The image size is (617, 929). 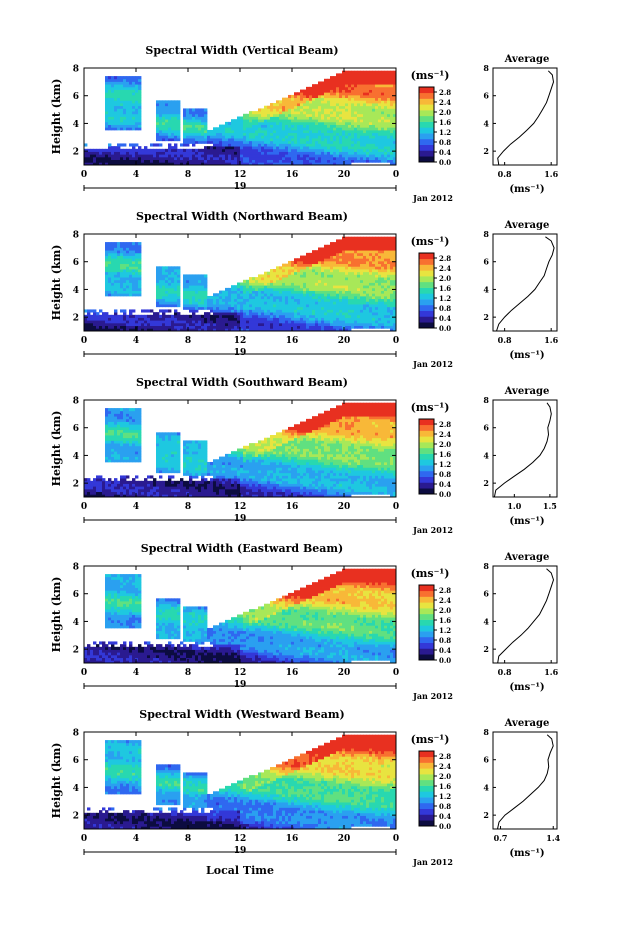 I want to click on colorbar-swatch, so click(x=426, y=118).